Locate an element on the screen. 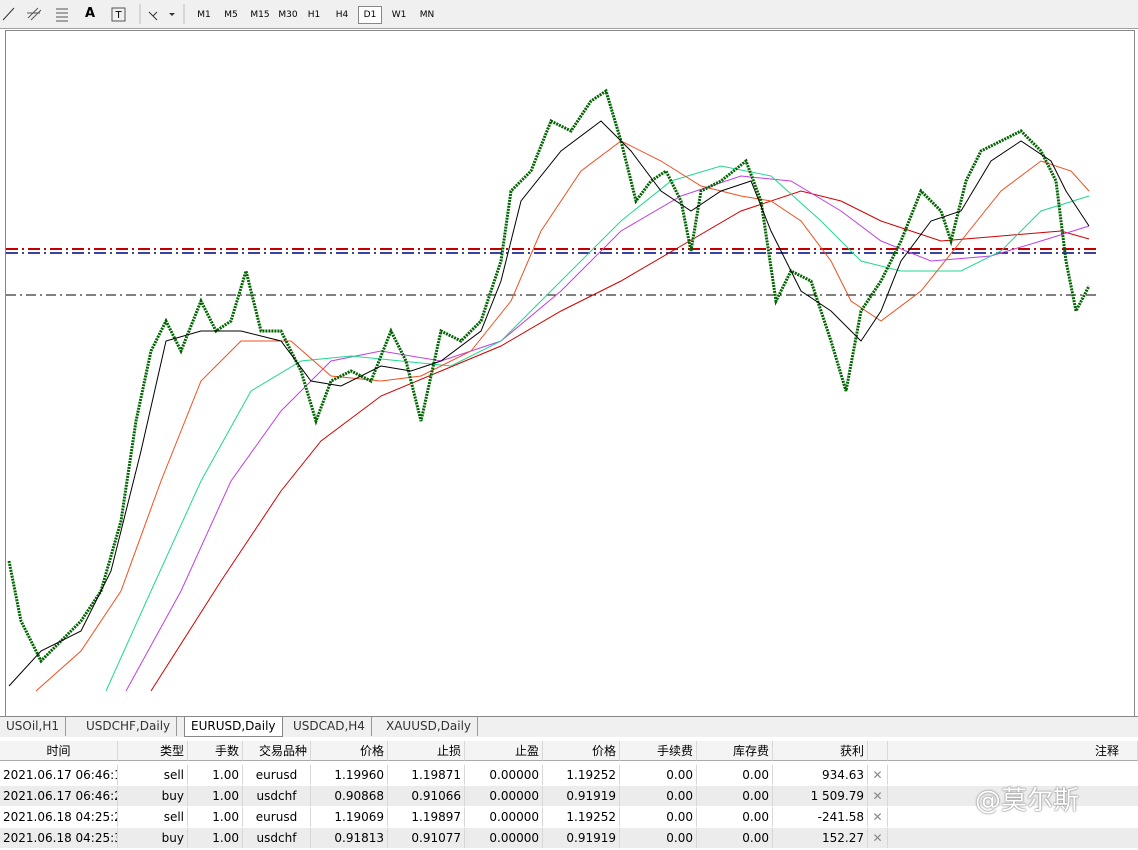 Image resolution: width=1138 pixels, height=850 pixels. column-header: 止损 is located at coordinates (426, 751).